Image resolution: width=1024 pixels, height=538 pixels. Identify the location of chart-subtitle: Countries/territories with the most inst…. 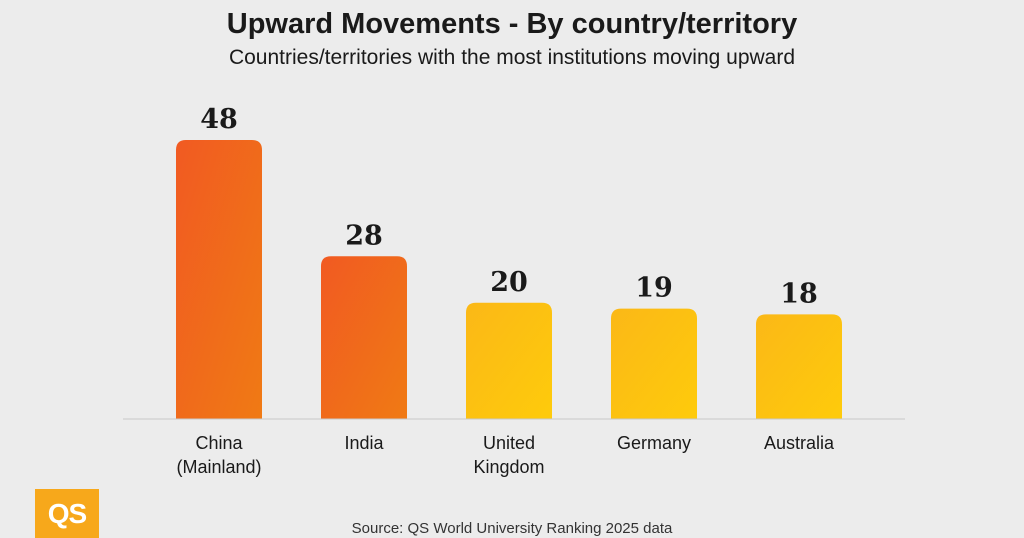
(512, 57).